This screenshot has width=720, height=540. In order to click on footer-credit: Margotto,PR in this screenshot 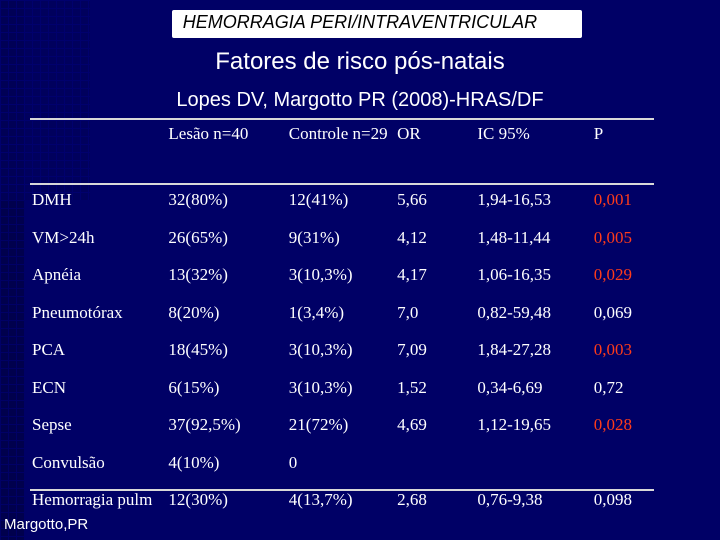, I will do `click(46, 524)`.